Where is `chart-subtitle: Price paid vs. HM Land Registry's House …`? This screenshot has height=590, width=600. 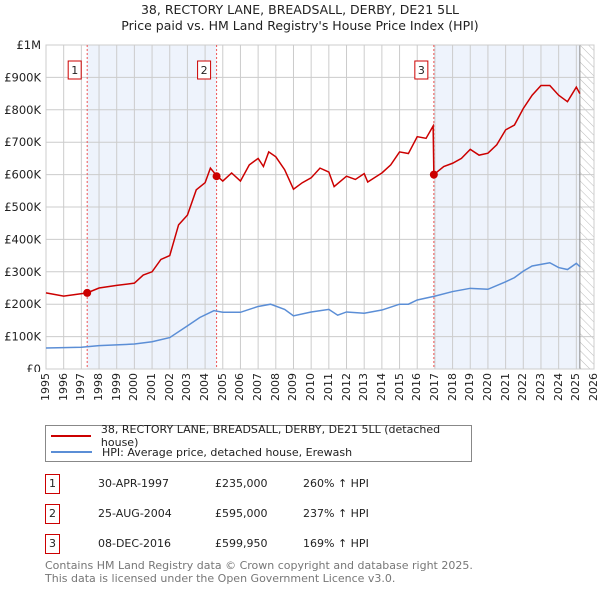 chart-subtitle: Price paid vs. HM Land Registry's House … is located at coordinates (300, 25).